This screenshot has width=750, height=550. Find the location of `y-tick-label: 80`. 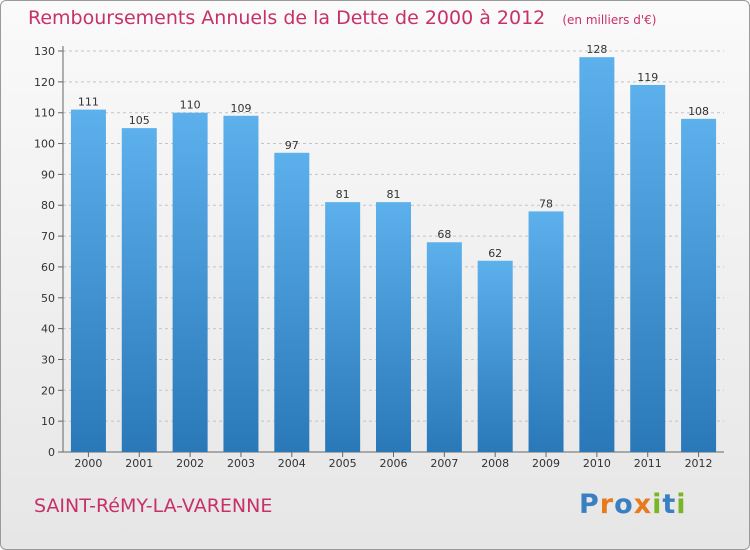

y-tick-label: 80 is located at coordinates (48, 205).